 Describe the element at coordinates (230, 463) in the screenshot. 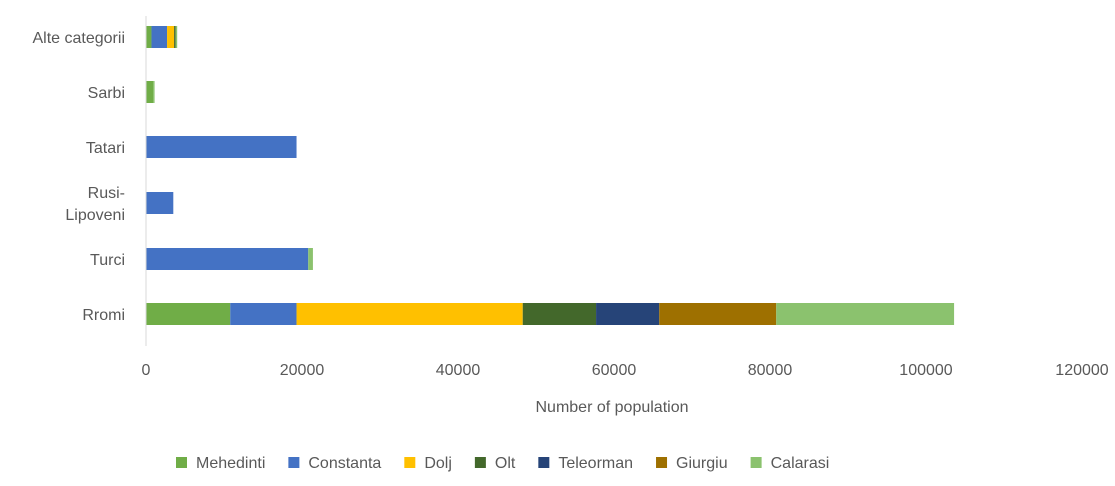

I see `legend-label-mehedinti: Mehedinti` at that location.